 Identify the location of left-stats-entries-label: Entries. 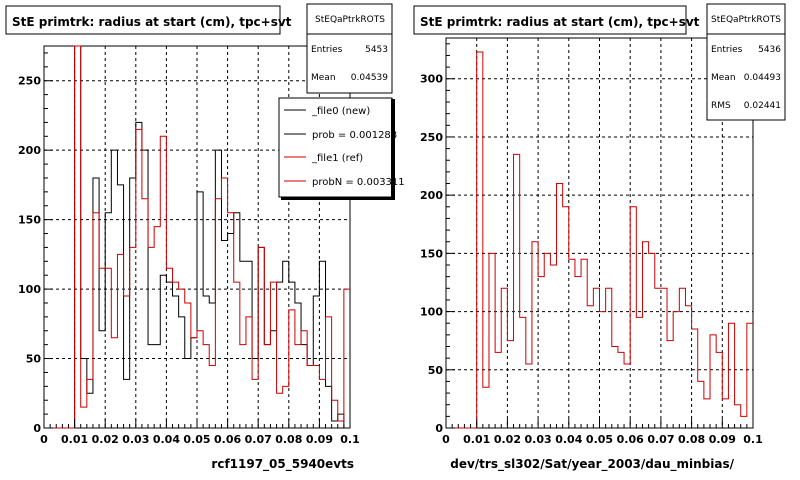
(327, 50).